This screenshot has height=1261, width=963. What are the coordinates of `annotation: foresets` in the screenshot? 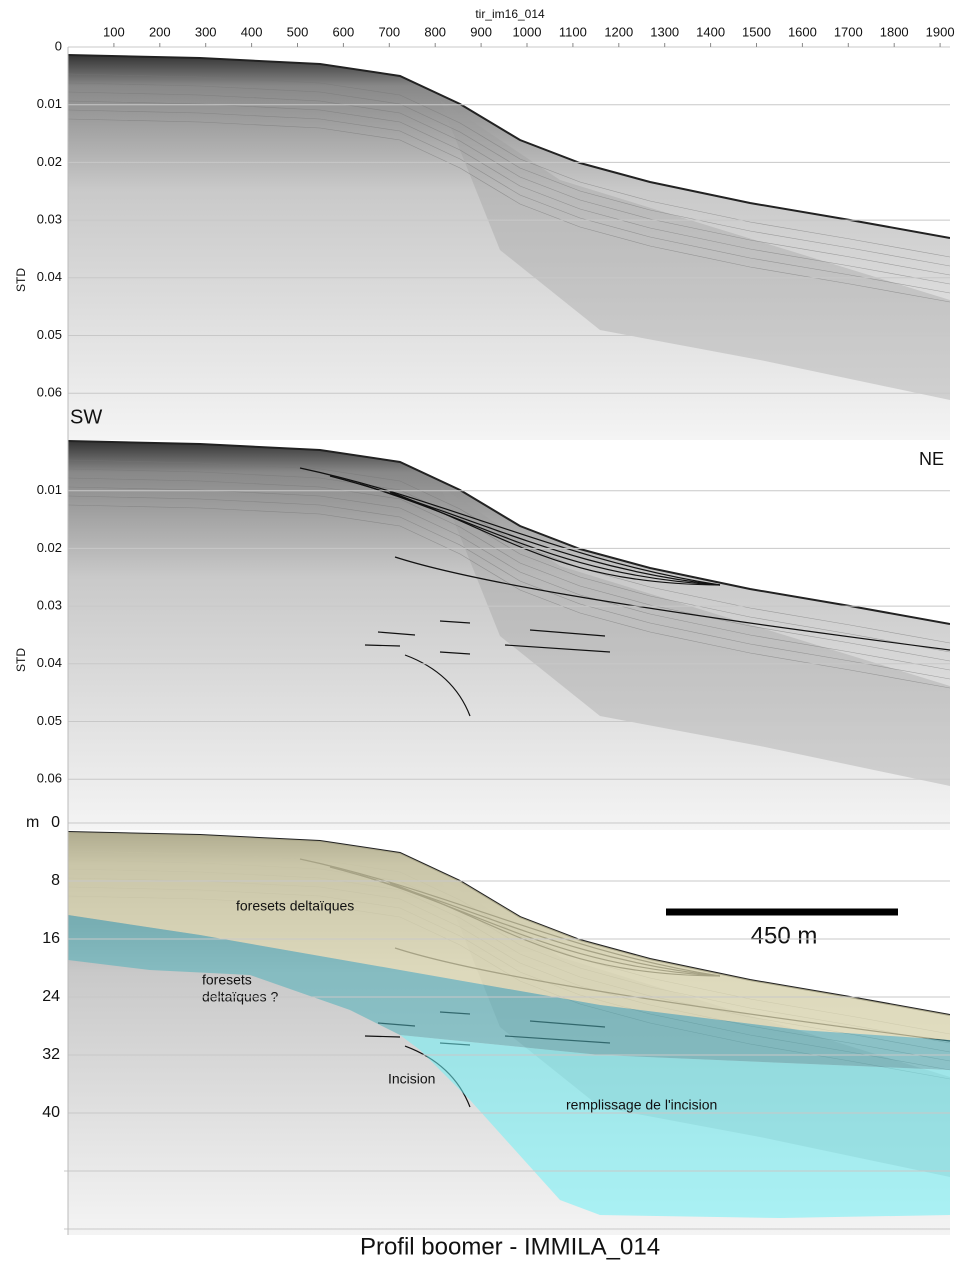 It's located at (227, 980).